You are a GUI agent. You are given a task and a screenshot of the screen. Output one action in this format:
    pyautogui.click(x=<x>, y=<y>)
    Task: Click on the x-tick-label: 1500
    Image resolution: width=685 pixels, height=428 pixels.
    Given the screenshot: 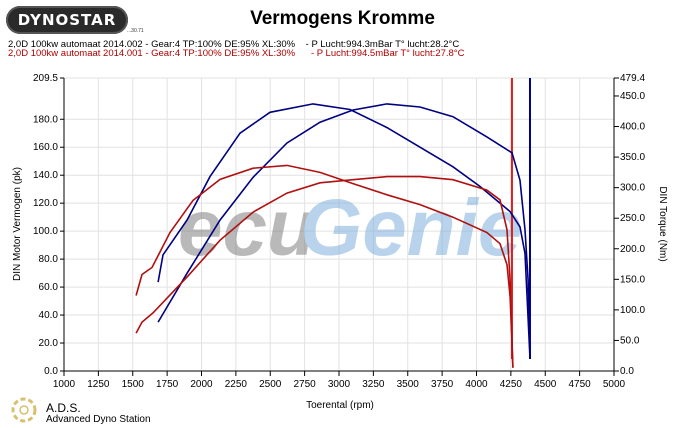 What is the action you would take?
    pyautogui.click(x=133, y=384)
    